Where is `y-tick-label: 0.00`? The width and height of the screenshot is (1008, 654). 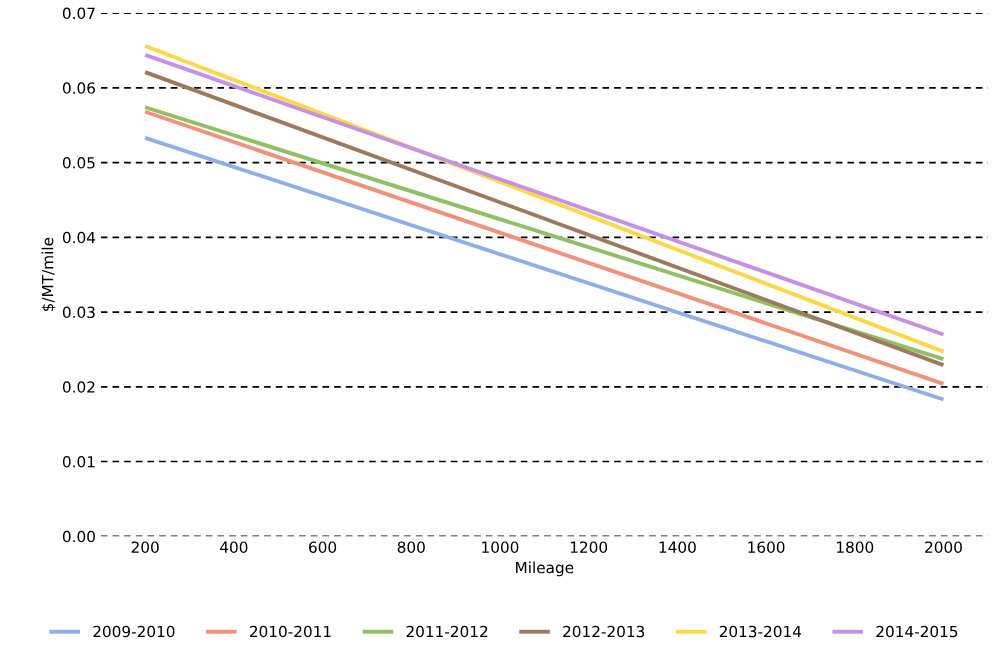 y-tick-label: 0.00 is located at coordinates (78, 536).